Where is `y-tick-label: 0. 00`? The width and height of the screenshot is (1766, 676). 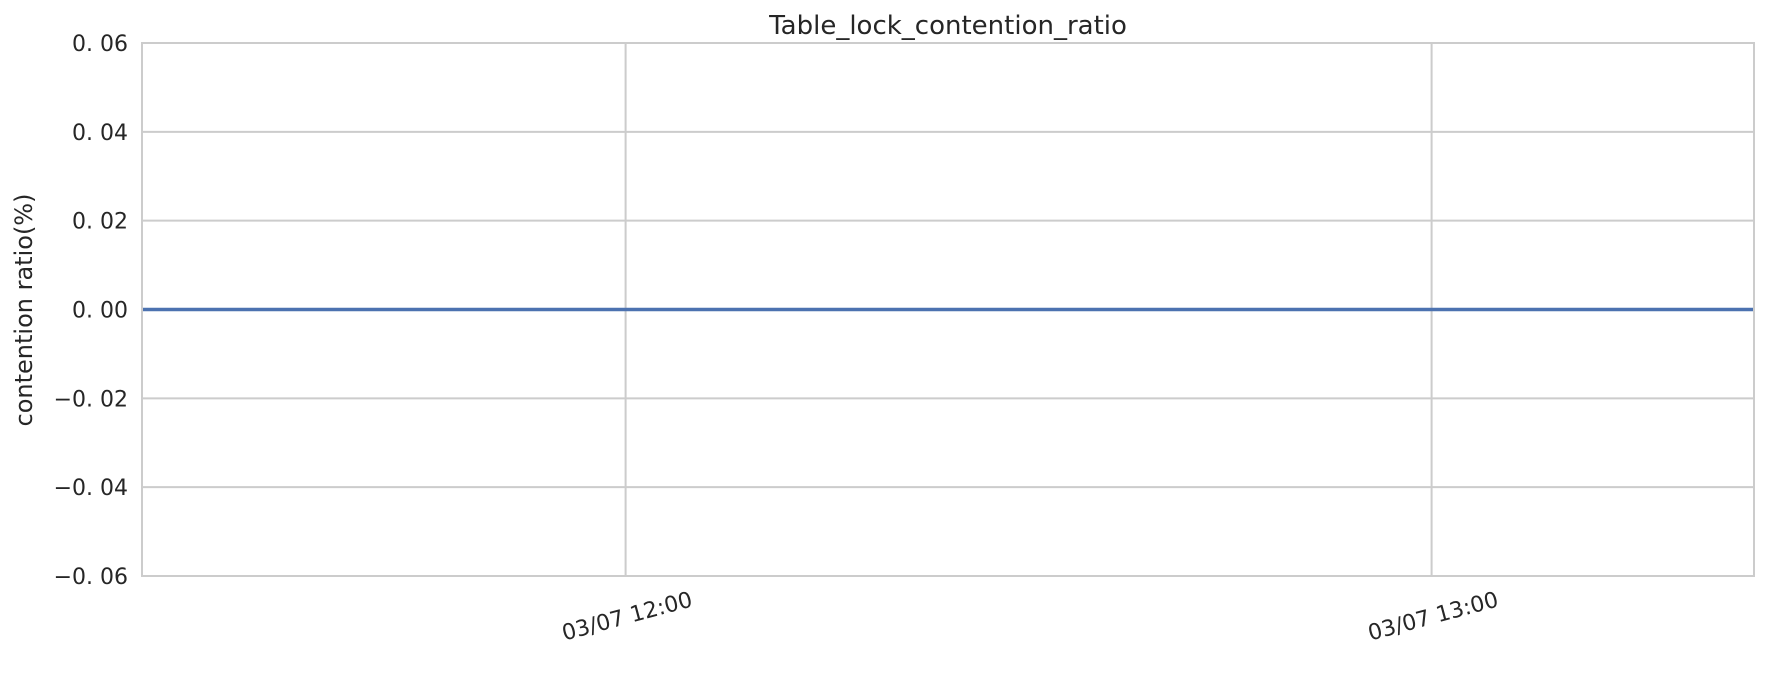
y-tick-label: 0. 00 is located at coordinates (100, 311).